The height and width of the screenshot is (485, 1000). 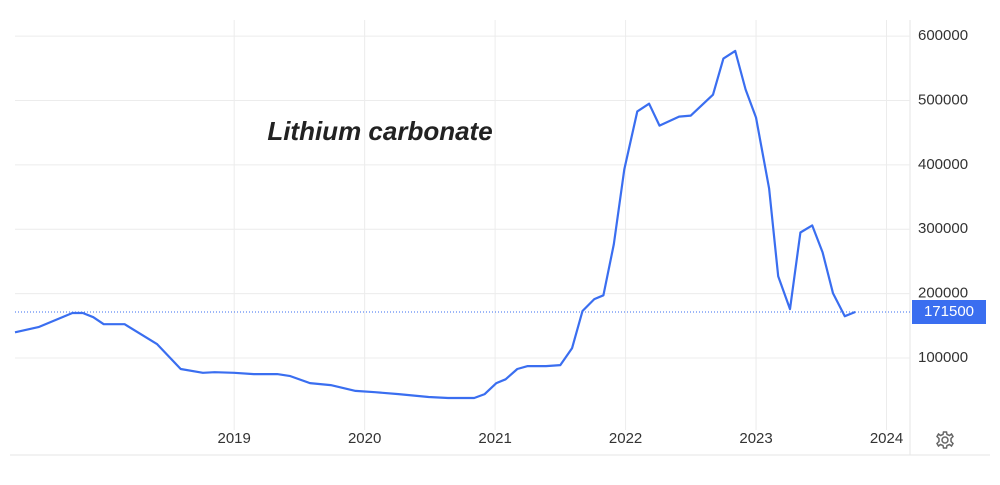 I want to click on settings-icon-gear, so click(x=945, y=440).